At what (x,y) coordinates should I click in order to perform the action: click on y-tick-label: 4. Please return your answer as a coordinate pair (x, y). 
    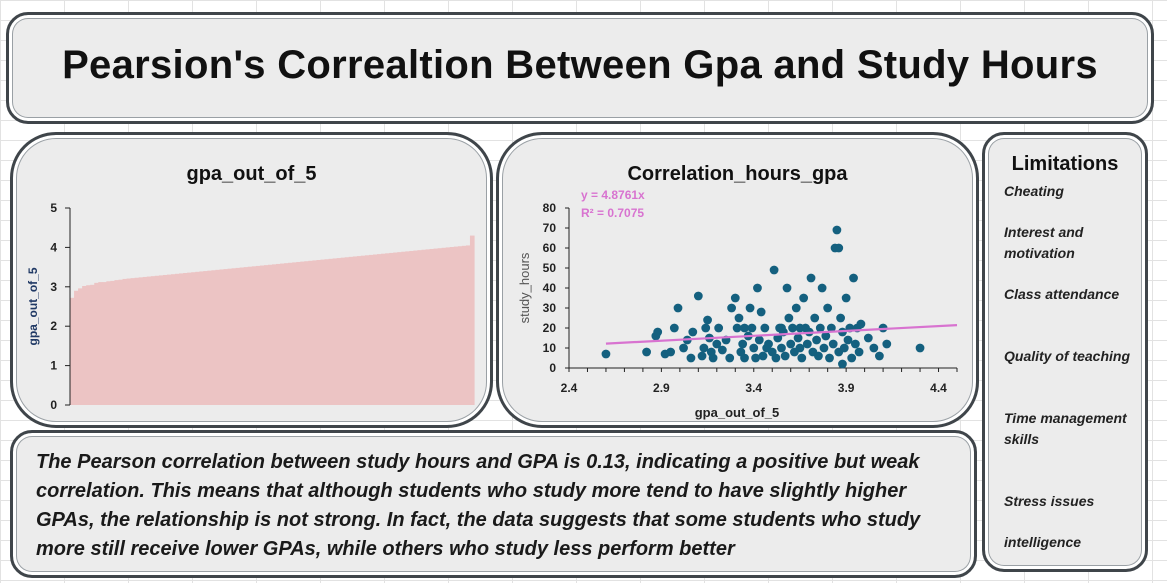
    Looking at the image, I should click on (53, 247).